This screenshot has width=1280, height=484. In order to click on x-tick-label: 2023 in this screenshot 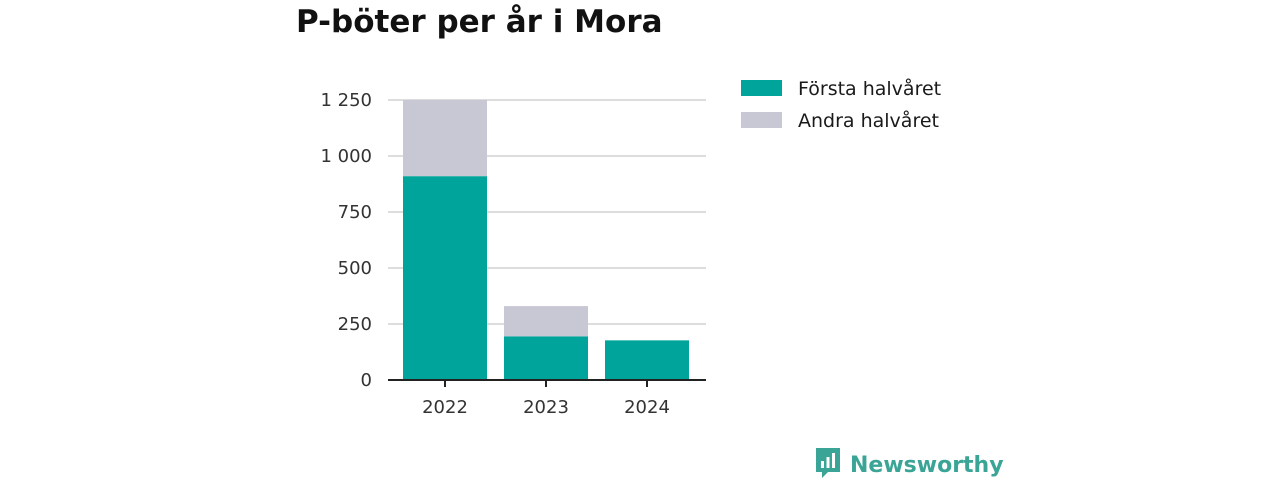, I will do `click(546, 407)`.